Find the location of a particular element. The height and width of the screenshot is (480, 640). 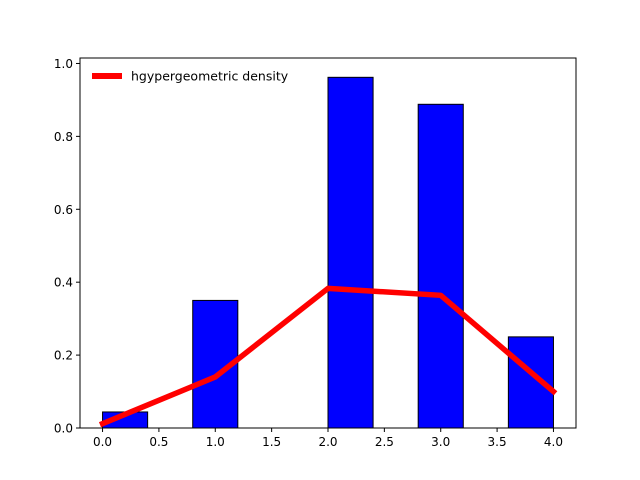

y-axis: 0.0 0.2 0.4 0.6 0.8 1.0 is located at coordinates (67, 246).